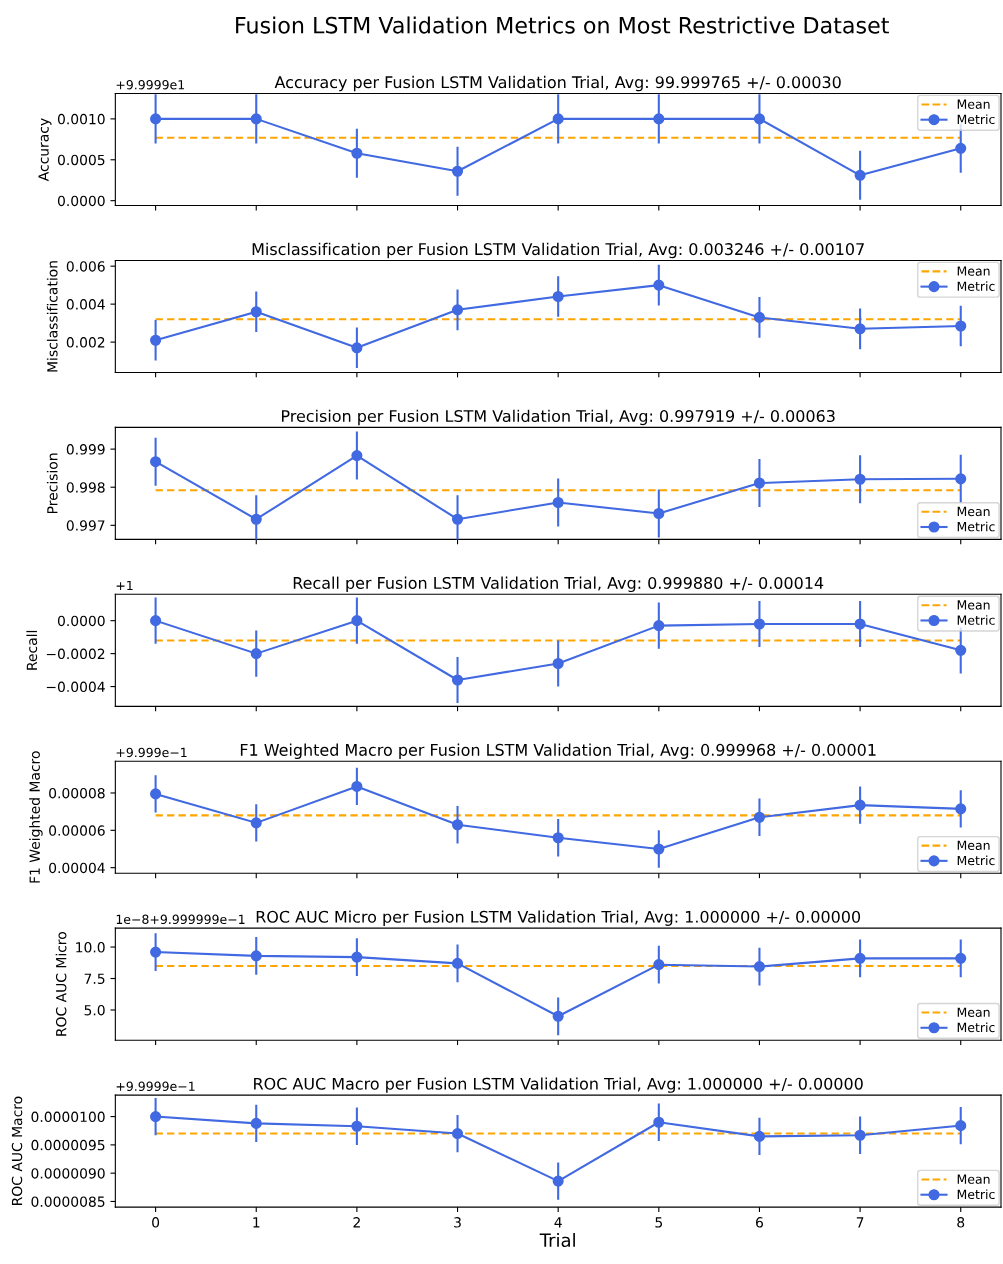 This screenshot has height=1264, width=1003. Describe the element at coordinates (562, 25) in the screenshot. I see `text: Fusion LSTM Validation Metrics on Most Restrictive Dataset` at that location.